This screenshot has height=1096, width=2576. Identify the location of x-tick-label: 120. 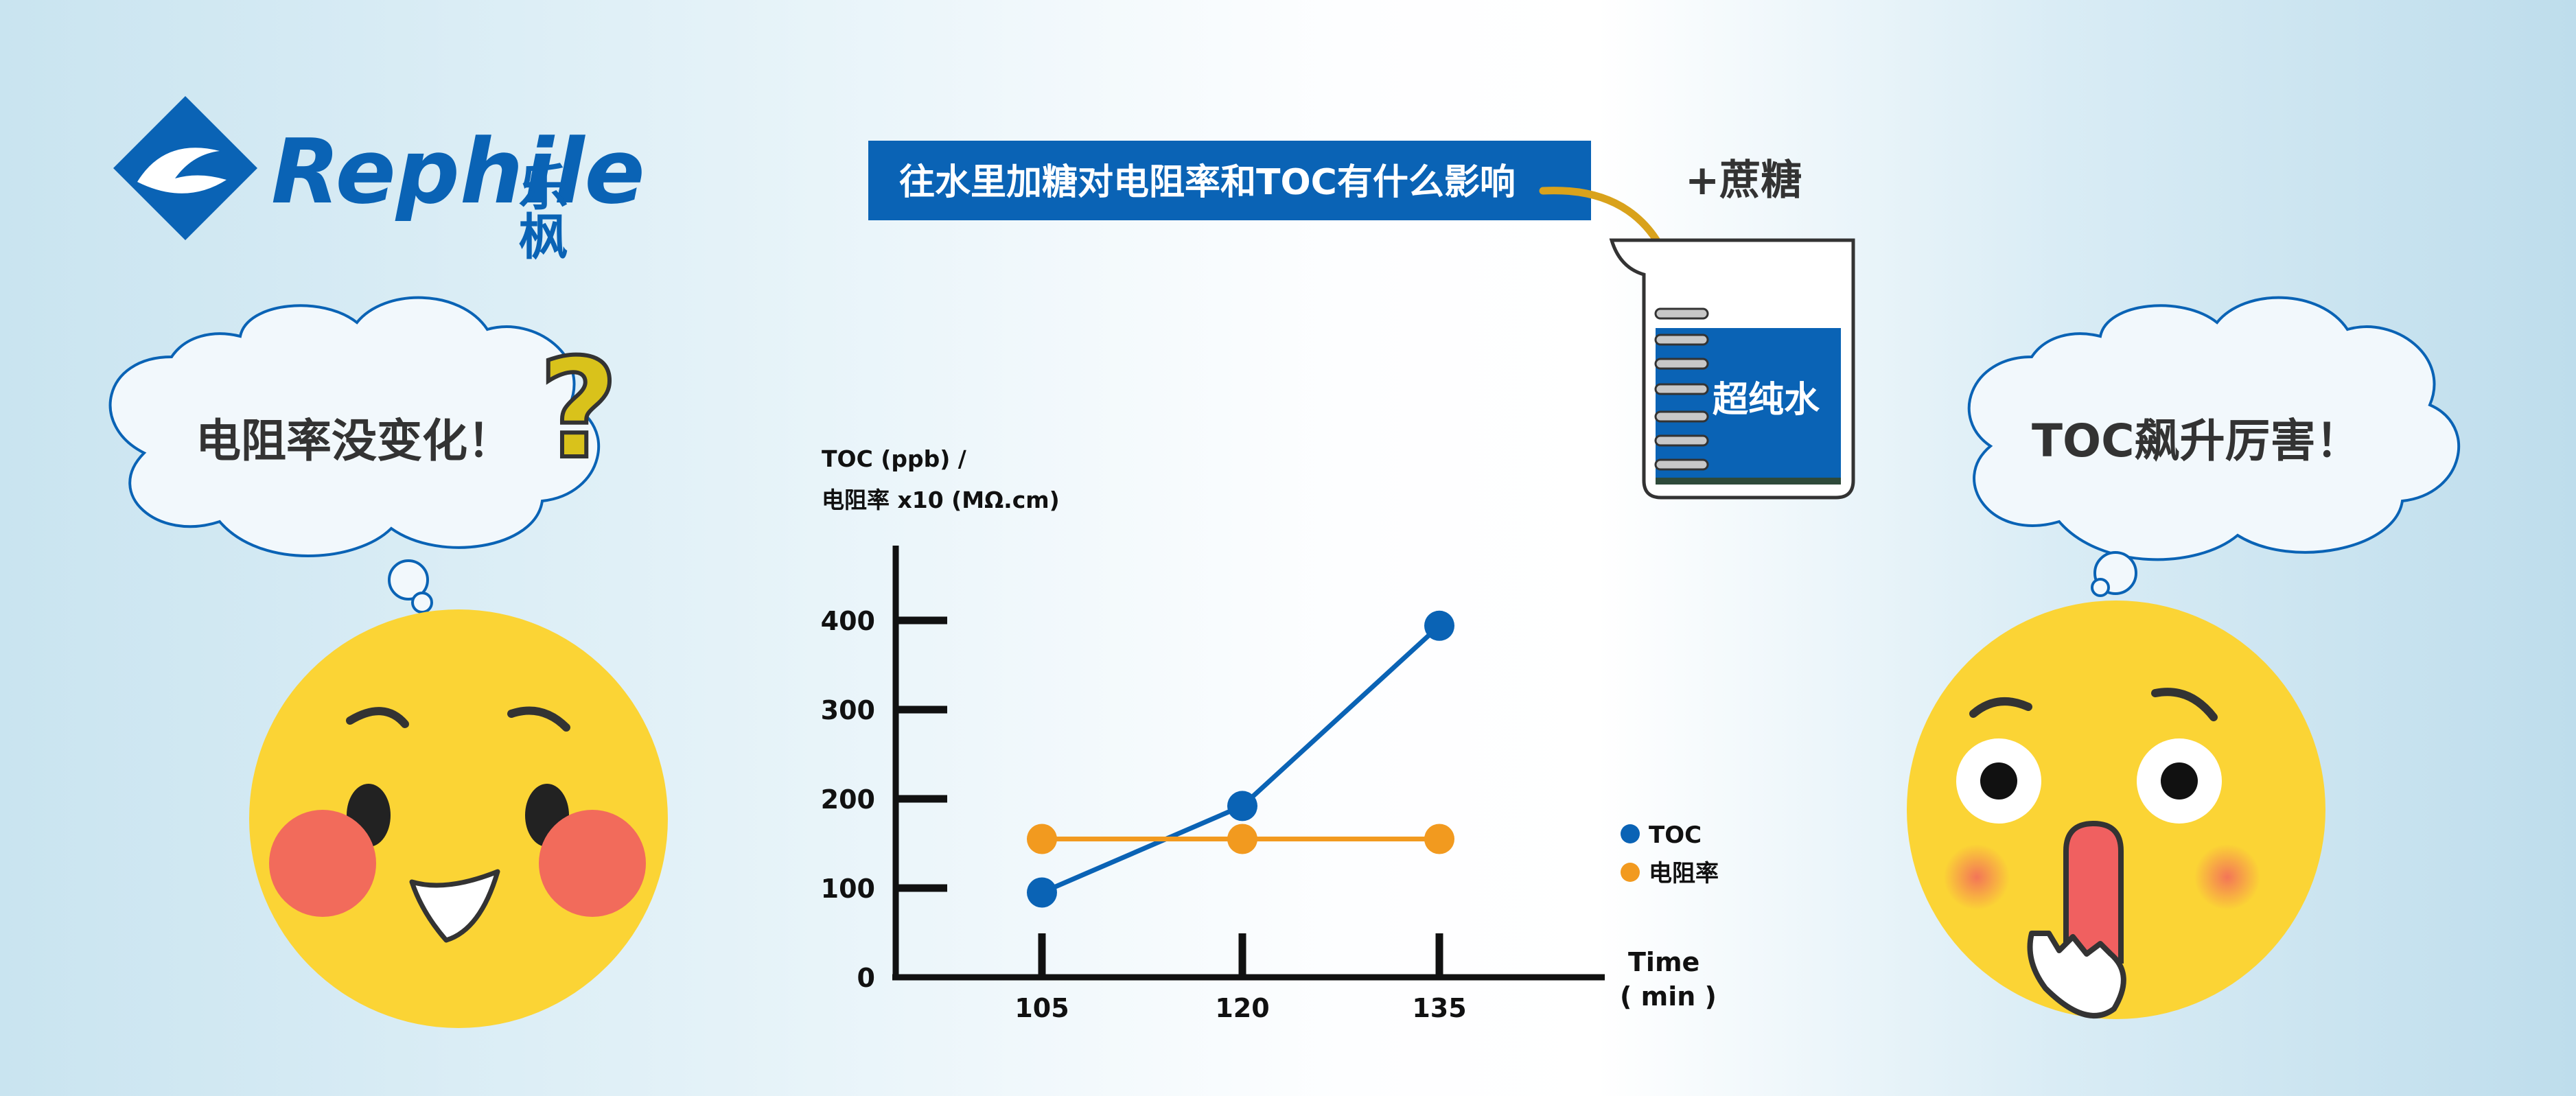
(1242, 1008).